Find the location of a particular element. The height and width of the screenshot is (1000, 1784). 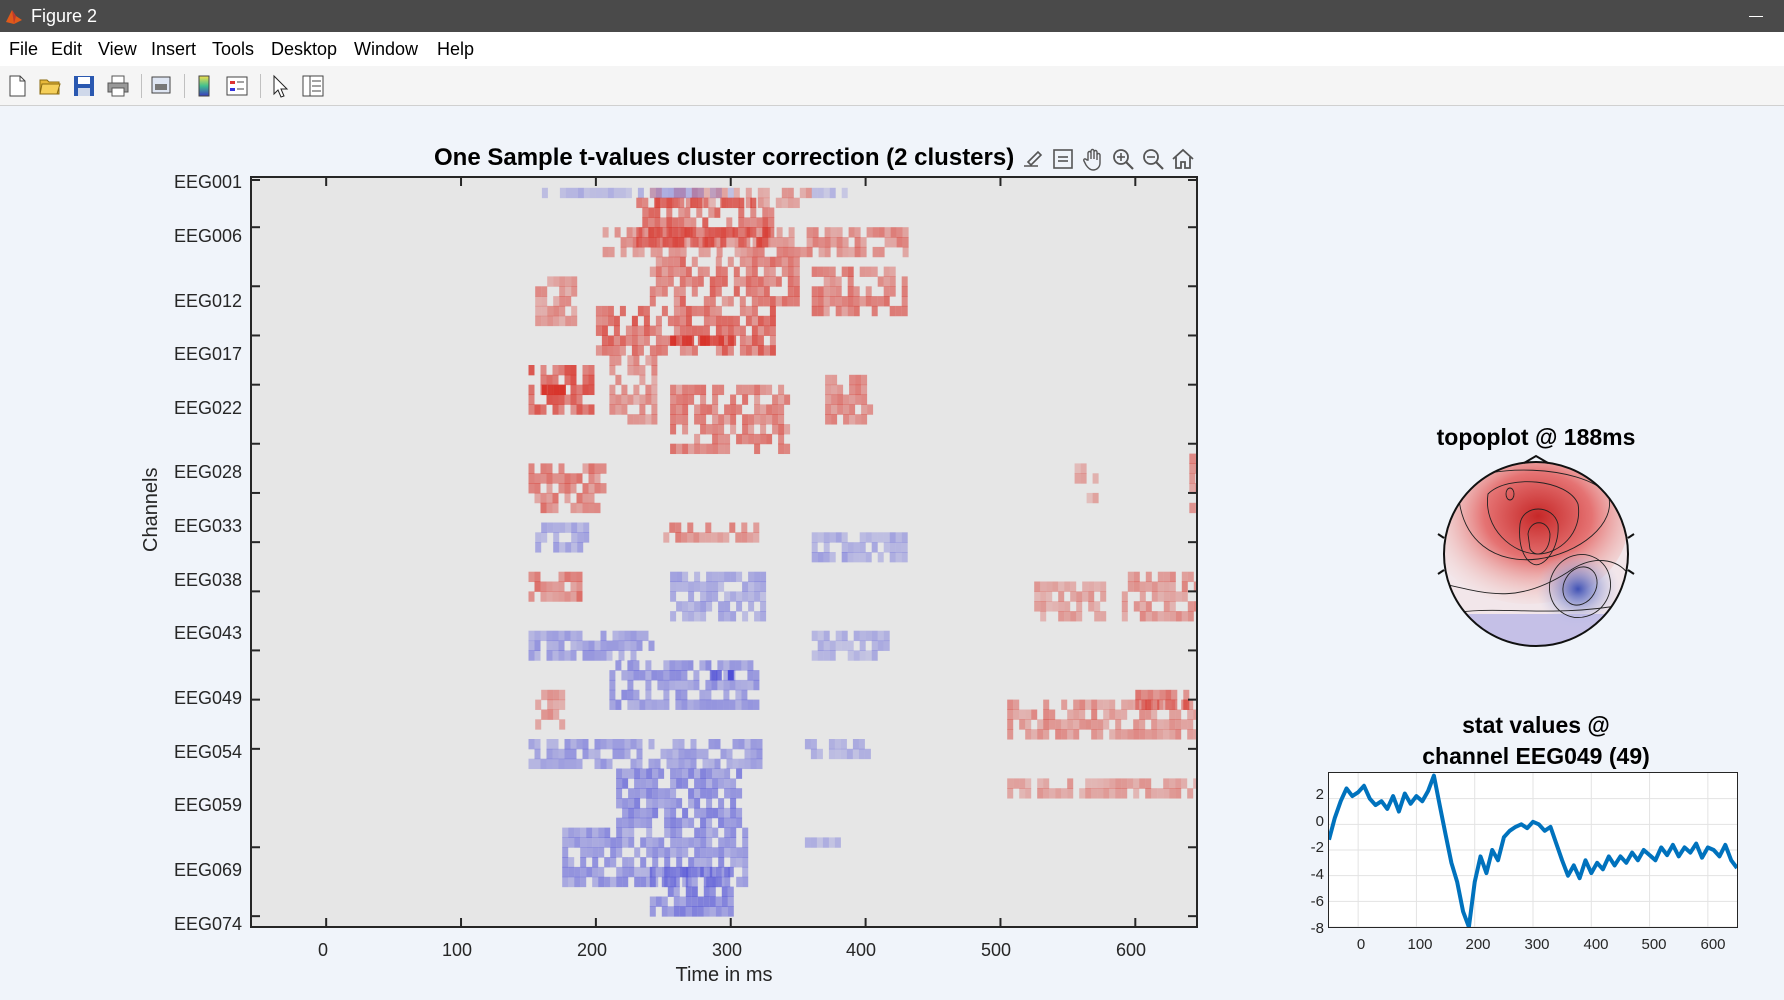

data-tips-icon is located at coordinates (1063, 159).